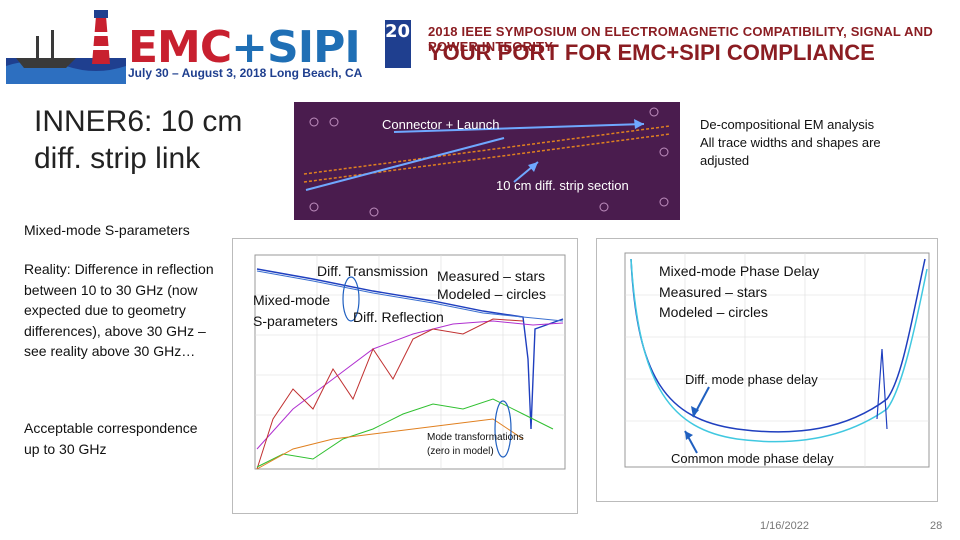 The image size is (960, 540). Describe the element at coordinates (777, 360) in the screenshot. I see `phase-delay-curves` at that location.